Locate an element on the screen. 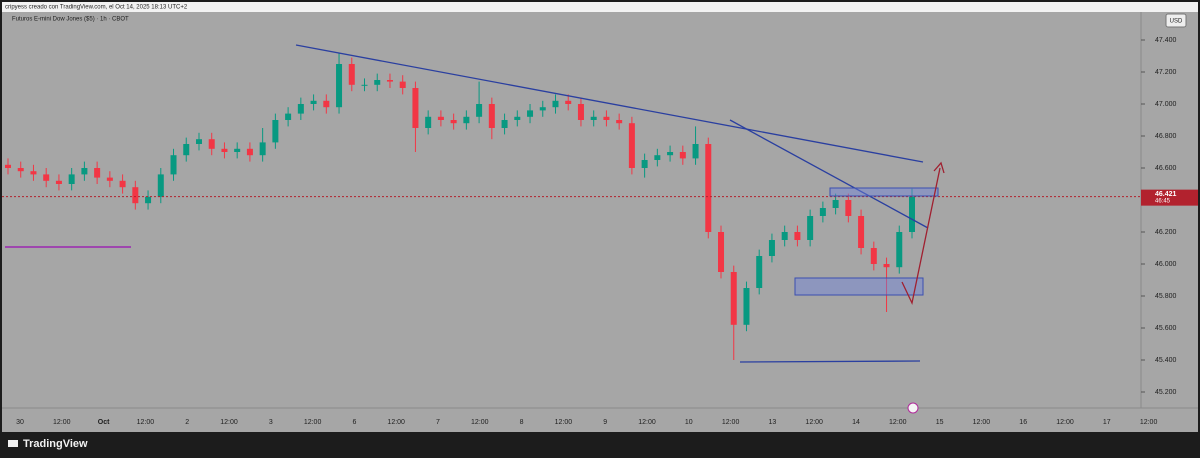  y-tick-label: 46.200 is located at coordinates (1166, 232).